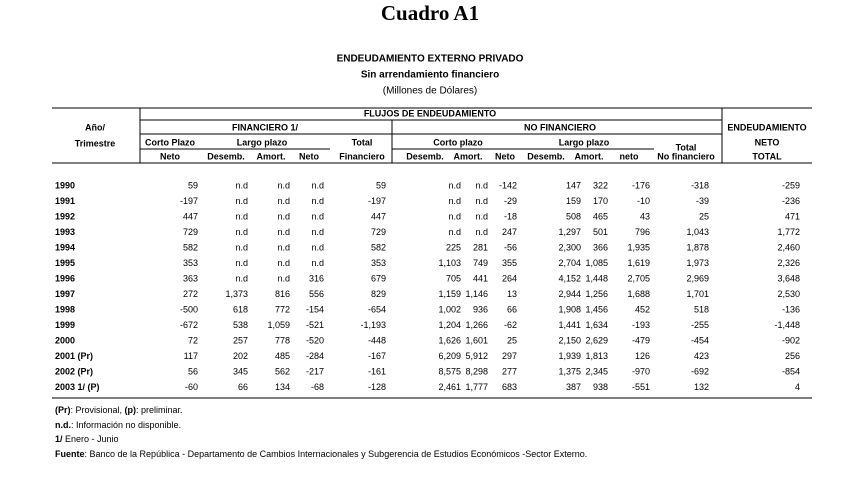 The width and height of the screenshot is (861, 486). I want to click on header-cell: Total, so click(686, 147).